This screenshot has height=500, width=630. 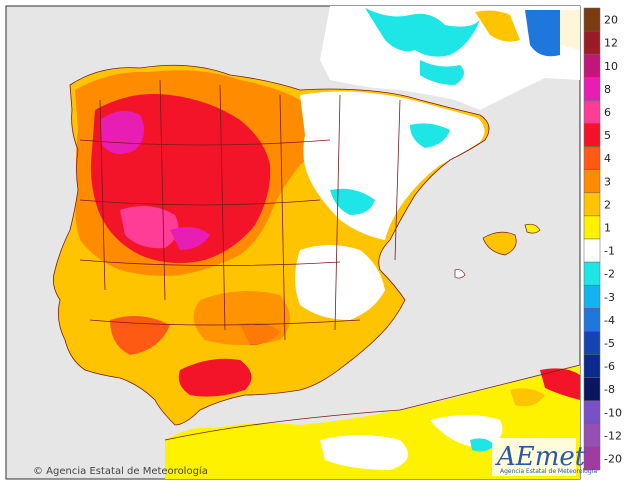 I want to click on logo-name: AEmet, so click(x=540, y=457).